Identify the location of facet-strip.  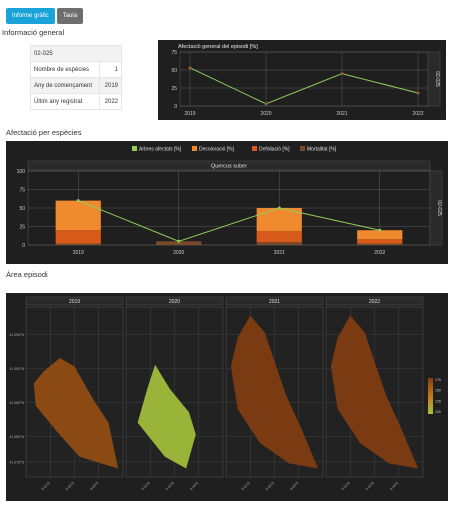
(229, 165).